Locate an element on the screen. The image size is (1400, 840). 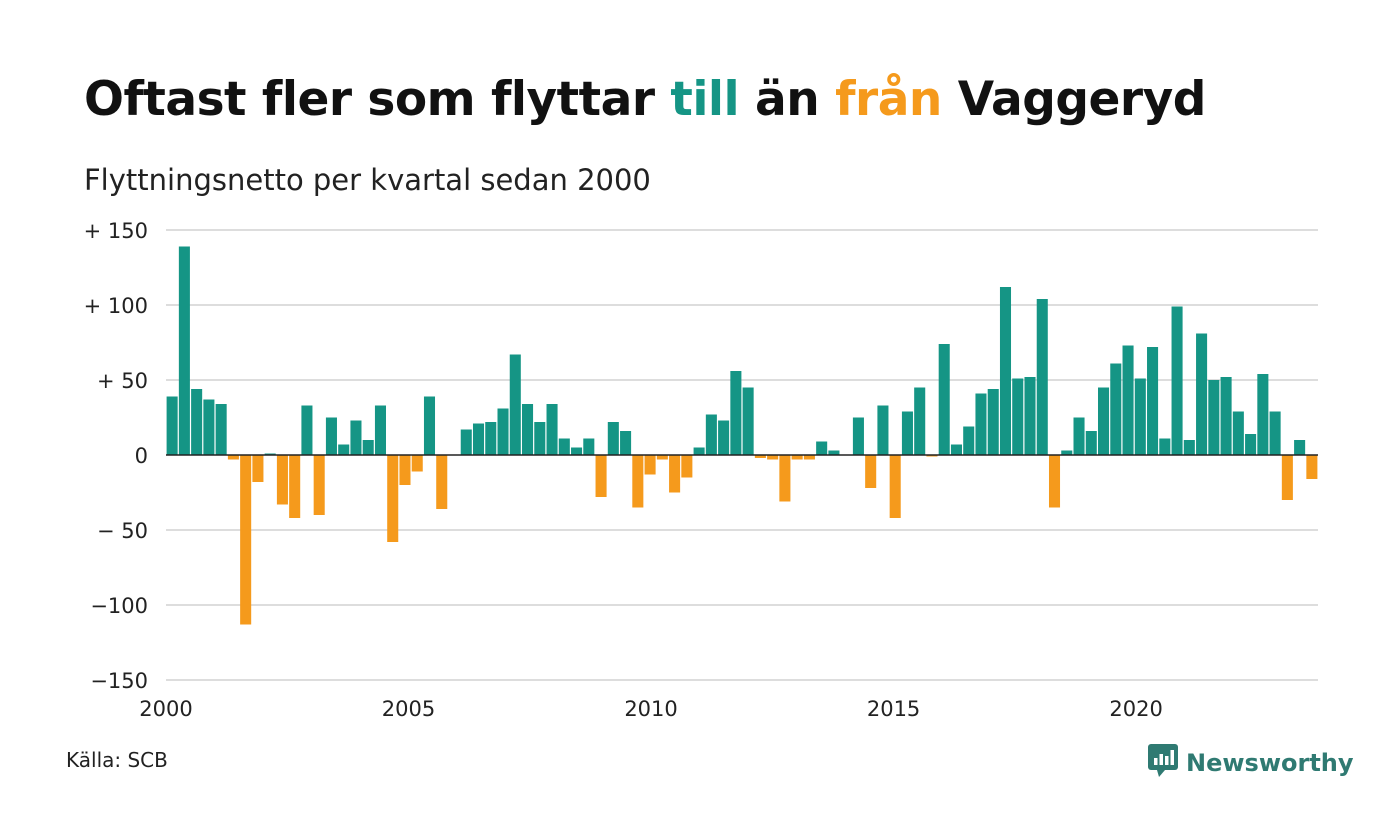
x-tick-label: 2005 is located at coordinates (408, 709).